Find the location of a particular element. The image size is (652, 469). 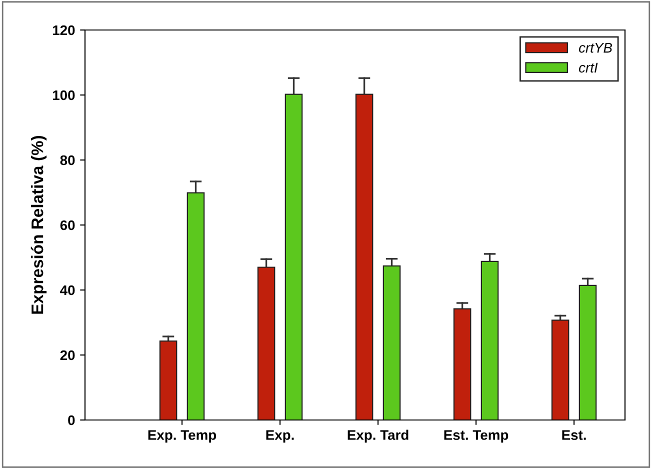

y-tick-label: 40 is located at coordinates (67, 290).